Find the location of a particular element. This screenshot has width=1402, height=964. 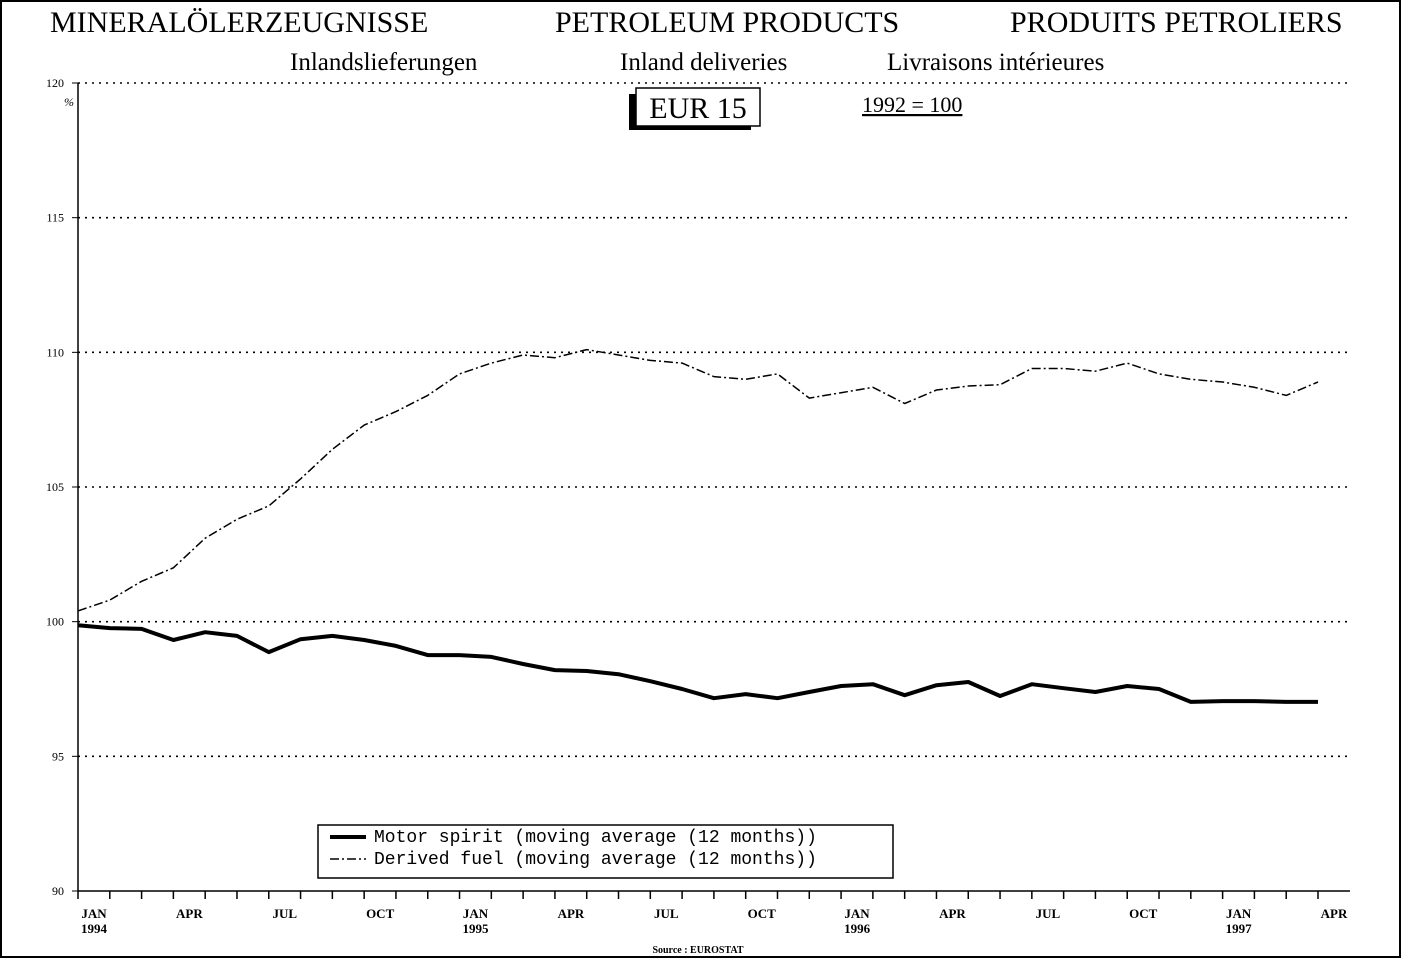

title-fr: PRODUITS PETROLIERS is located at coordinates (1176, 22).